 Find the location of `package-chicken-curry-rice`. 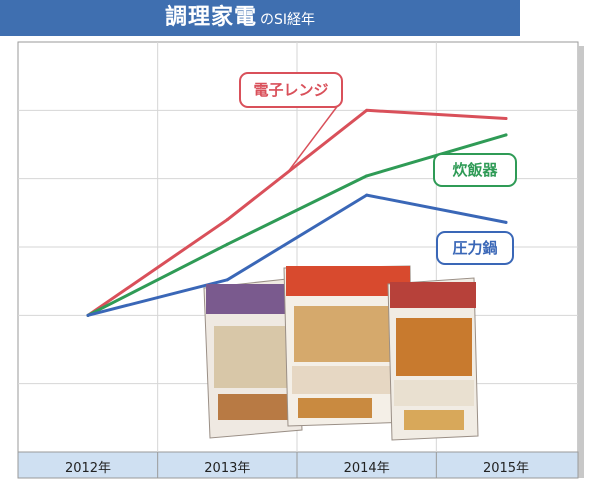

package-chicken-curry-rice is located at coordinates (433, 359).